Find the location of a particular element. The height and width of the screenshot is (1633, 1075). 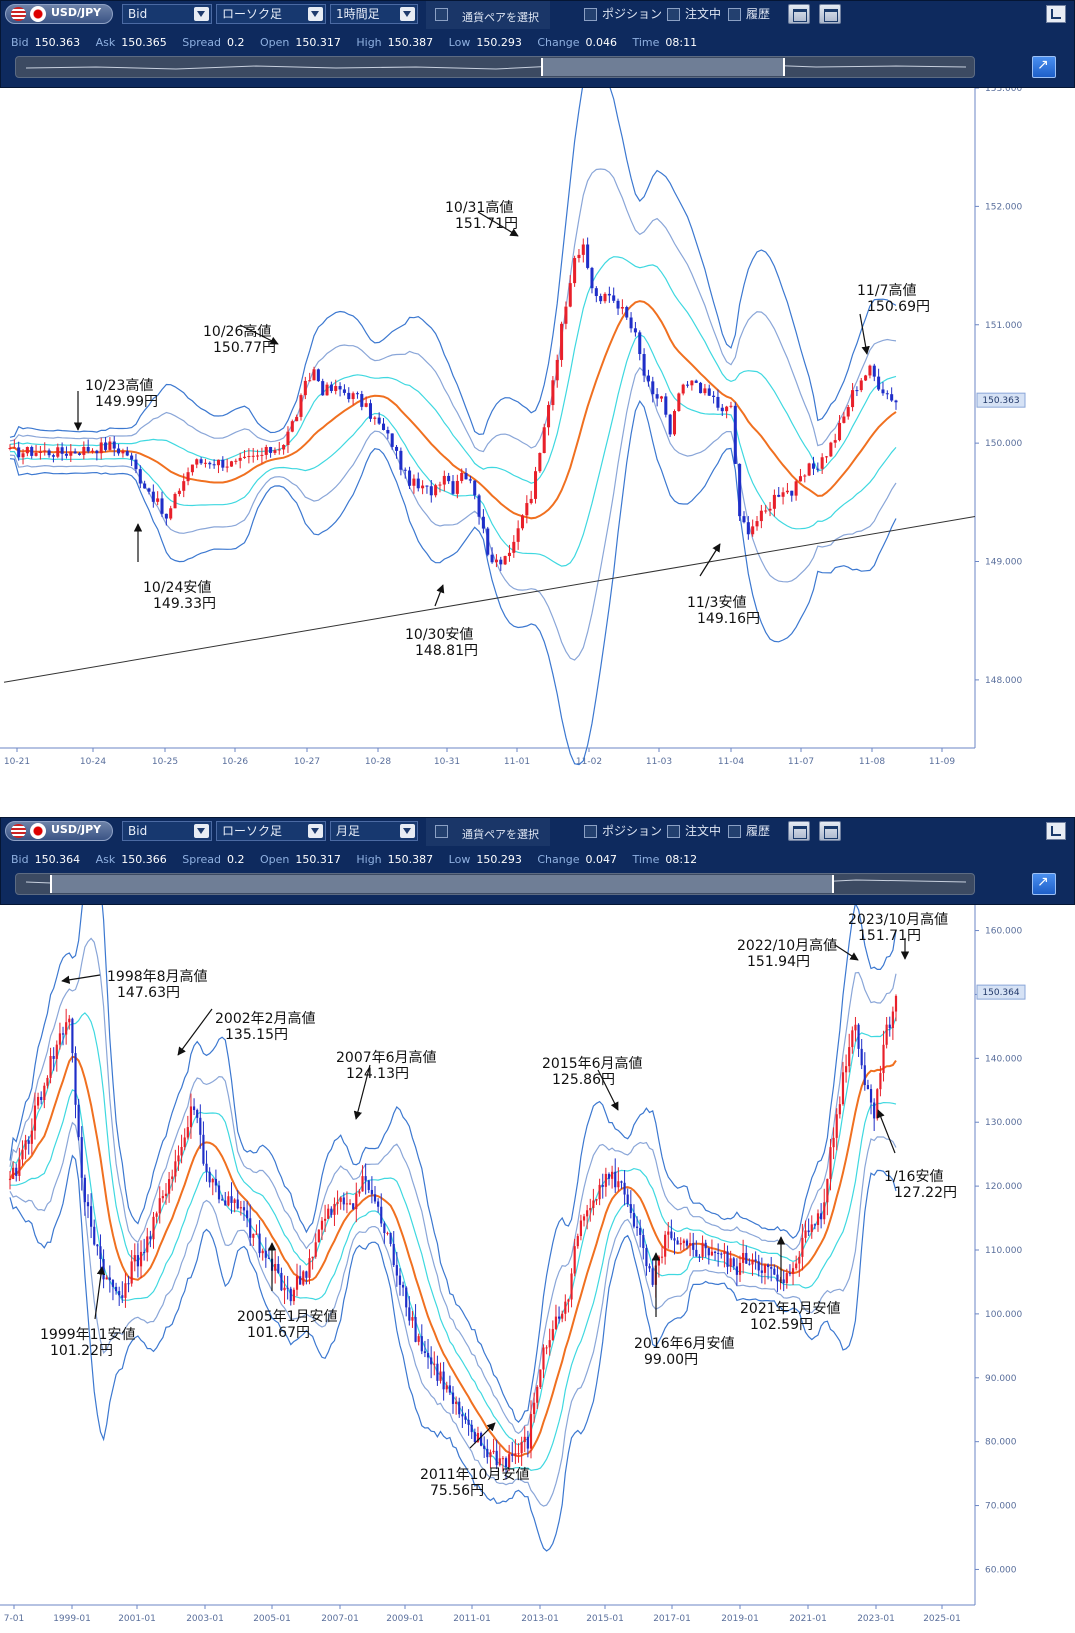

timeframe-select: 月足 is located at coordinates (374, 831).